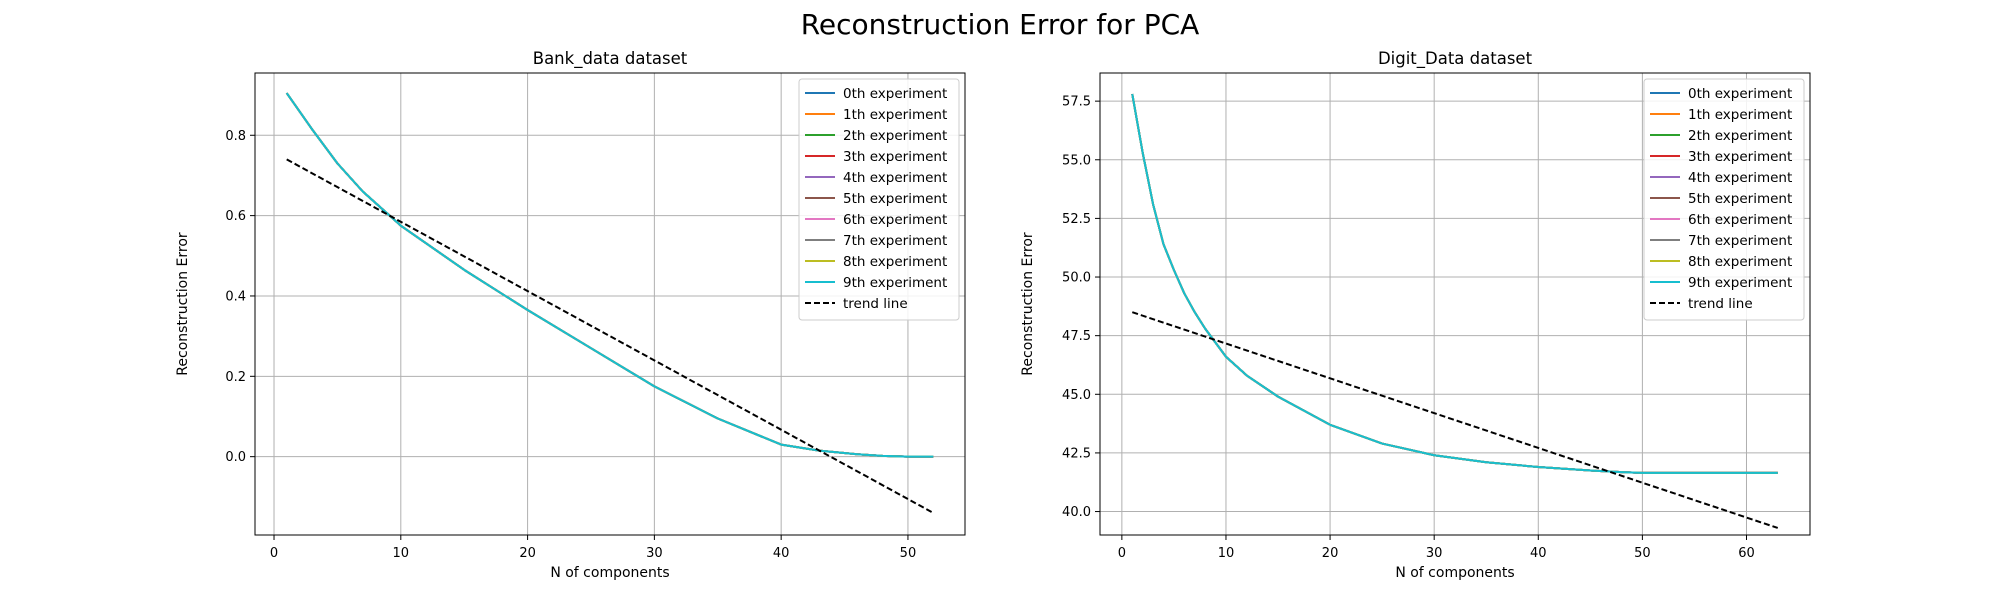  What do you see at coordinates (235, 136) in the screenshot?
I see `y-tick-label: 0.8` at bounding box center [235, 136].